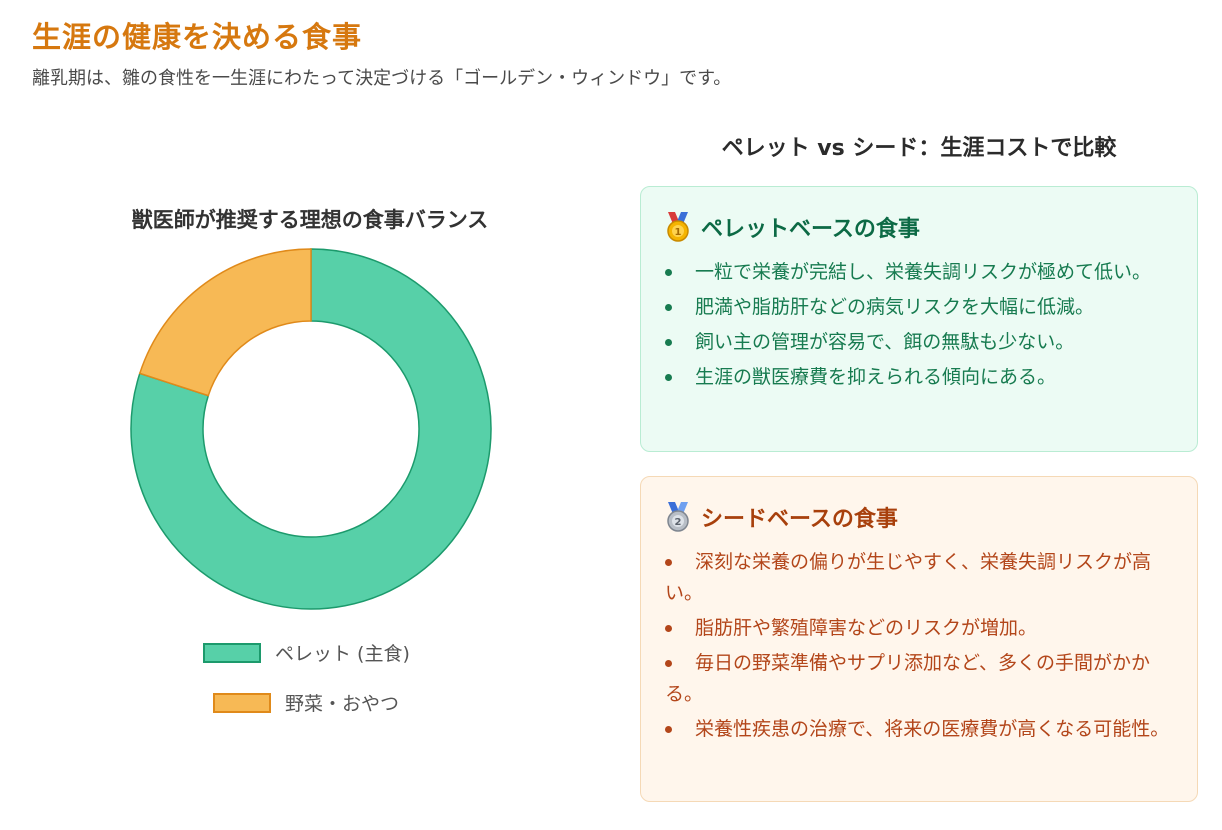 The image size is (1222, 830). I want to click on page-subtitle: 離乳期は、雛の食性を一生涯にわたって決定づける「ゴールデン・ウィンドウ」です。, so click(382, 78).